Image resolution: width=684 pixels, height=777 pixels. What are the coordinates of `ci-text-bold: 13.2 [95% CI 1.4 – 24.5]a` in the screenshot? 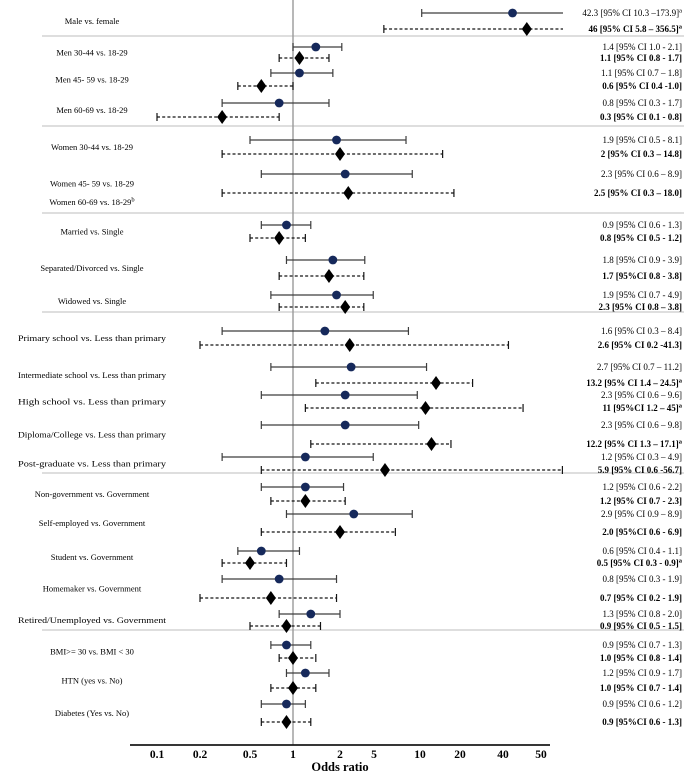 It's located at (634, 383).